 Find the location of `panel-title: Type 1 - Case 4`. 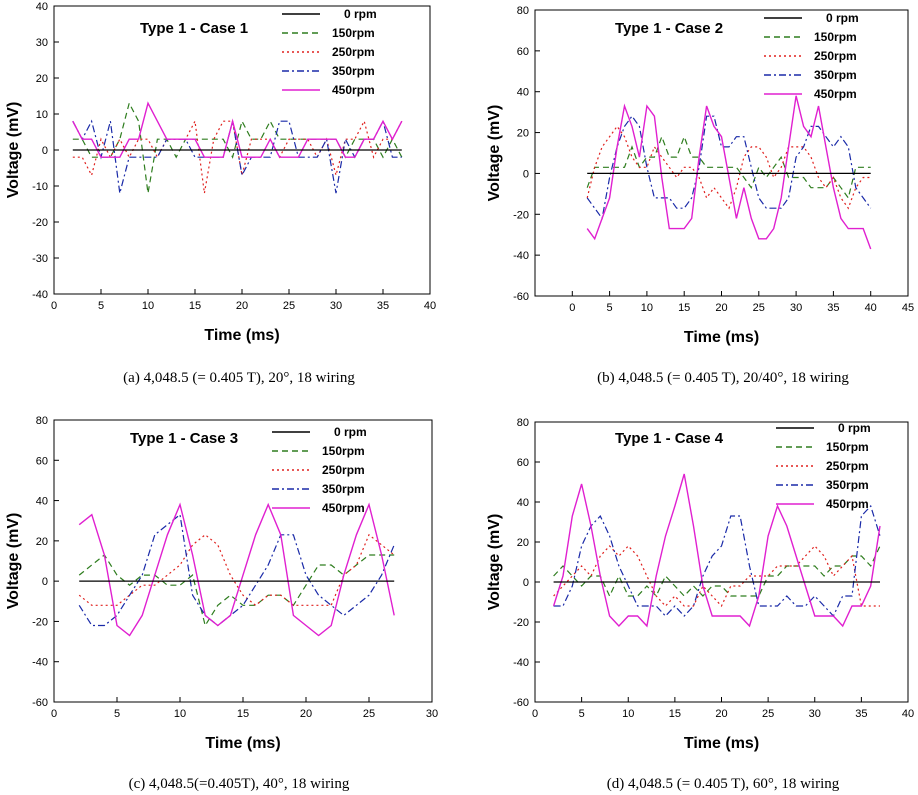

panel-title: Type 1 - Case 4 is located at coordinates (669, 438).